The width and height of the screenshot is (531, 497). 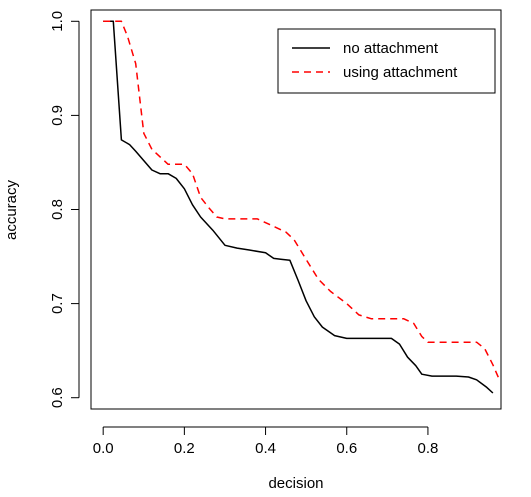 I want to click on legend-box, so click(x=386, y=61).